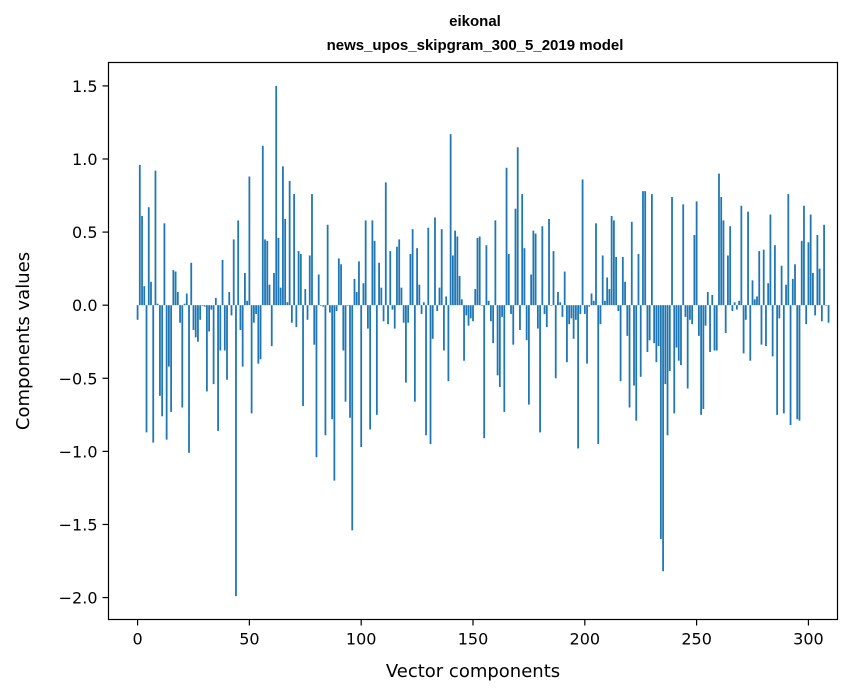 The width and height of the screenshot is (867, 696). What do you see at coordinates (84, 159) in the screenshot?
I see `y-tick-label: 1.0` at bounding box center [84, 159].